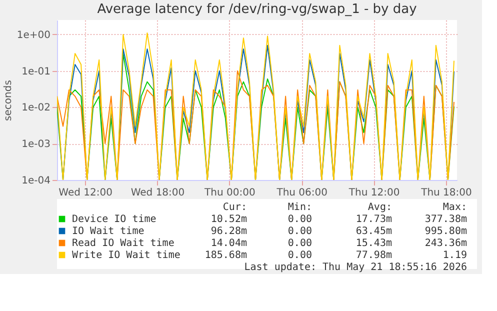  Describe the element at coordinates (85, 193) in the screenshot. I see `x-tick-label: Wed 12:00` at that location.